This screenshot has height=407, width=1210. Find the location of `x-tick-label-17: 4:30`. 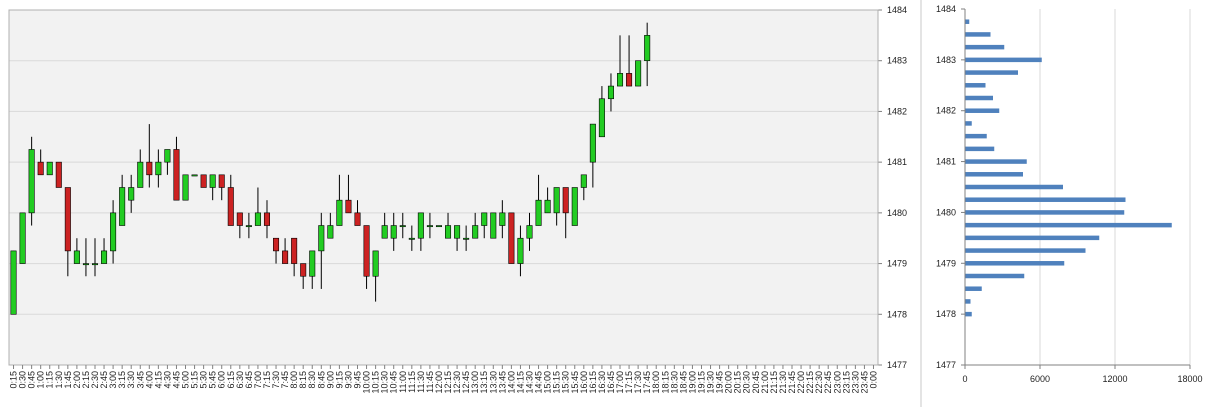

x-tick-label-17: 4:30 is located at coordinates (167, 380).